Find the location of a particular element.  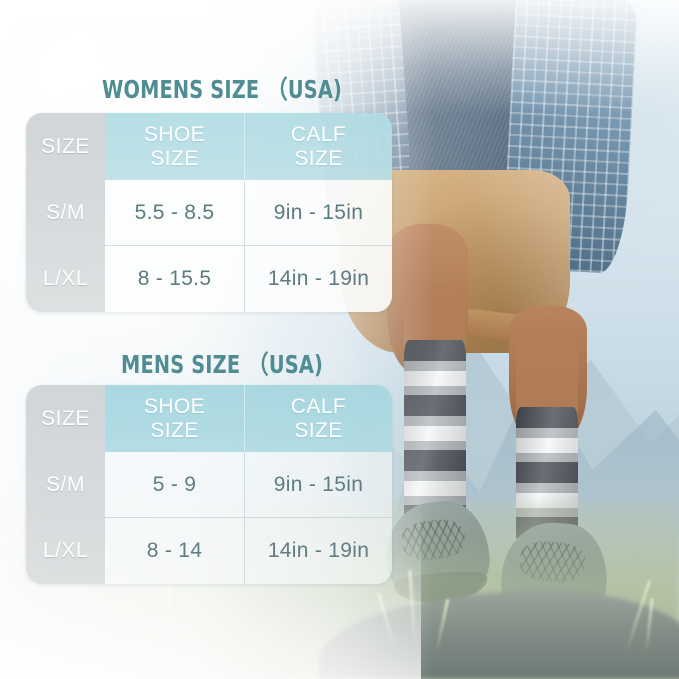

mens-row-1-size: L/XL is located at coordinates (65, 550).